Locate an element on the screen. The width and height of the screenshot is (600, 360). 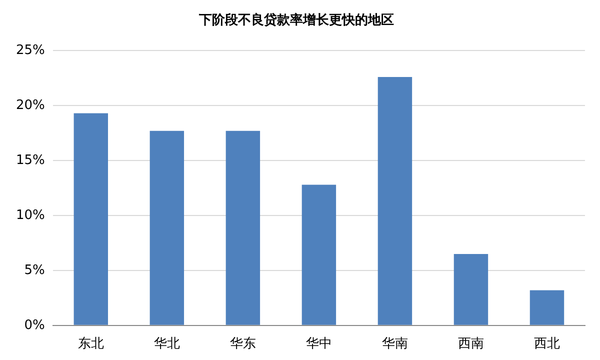
y-tick-label: 15% is located at coordinates (30, 160).